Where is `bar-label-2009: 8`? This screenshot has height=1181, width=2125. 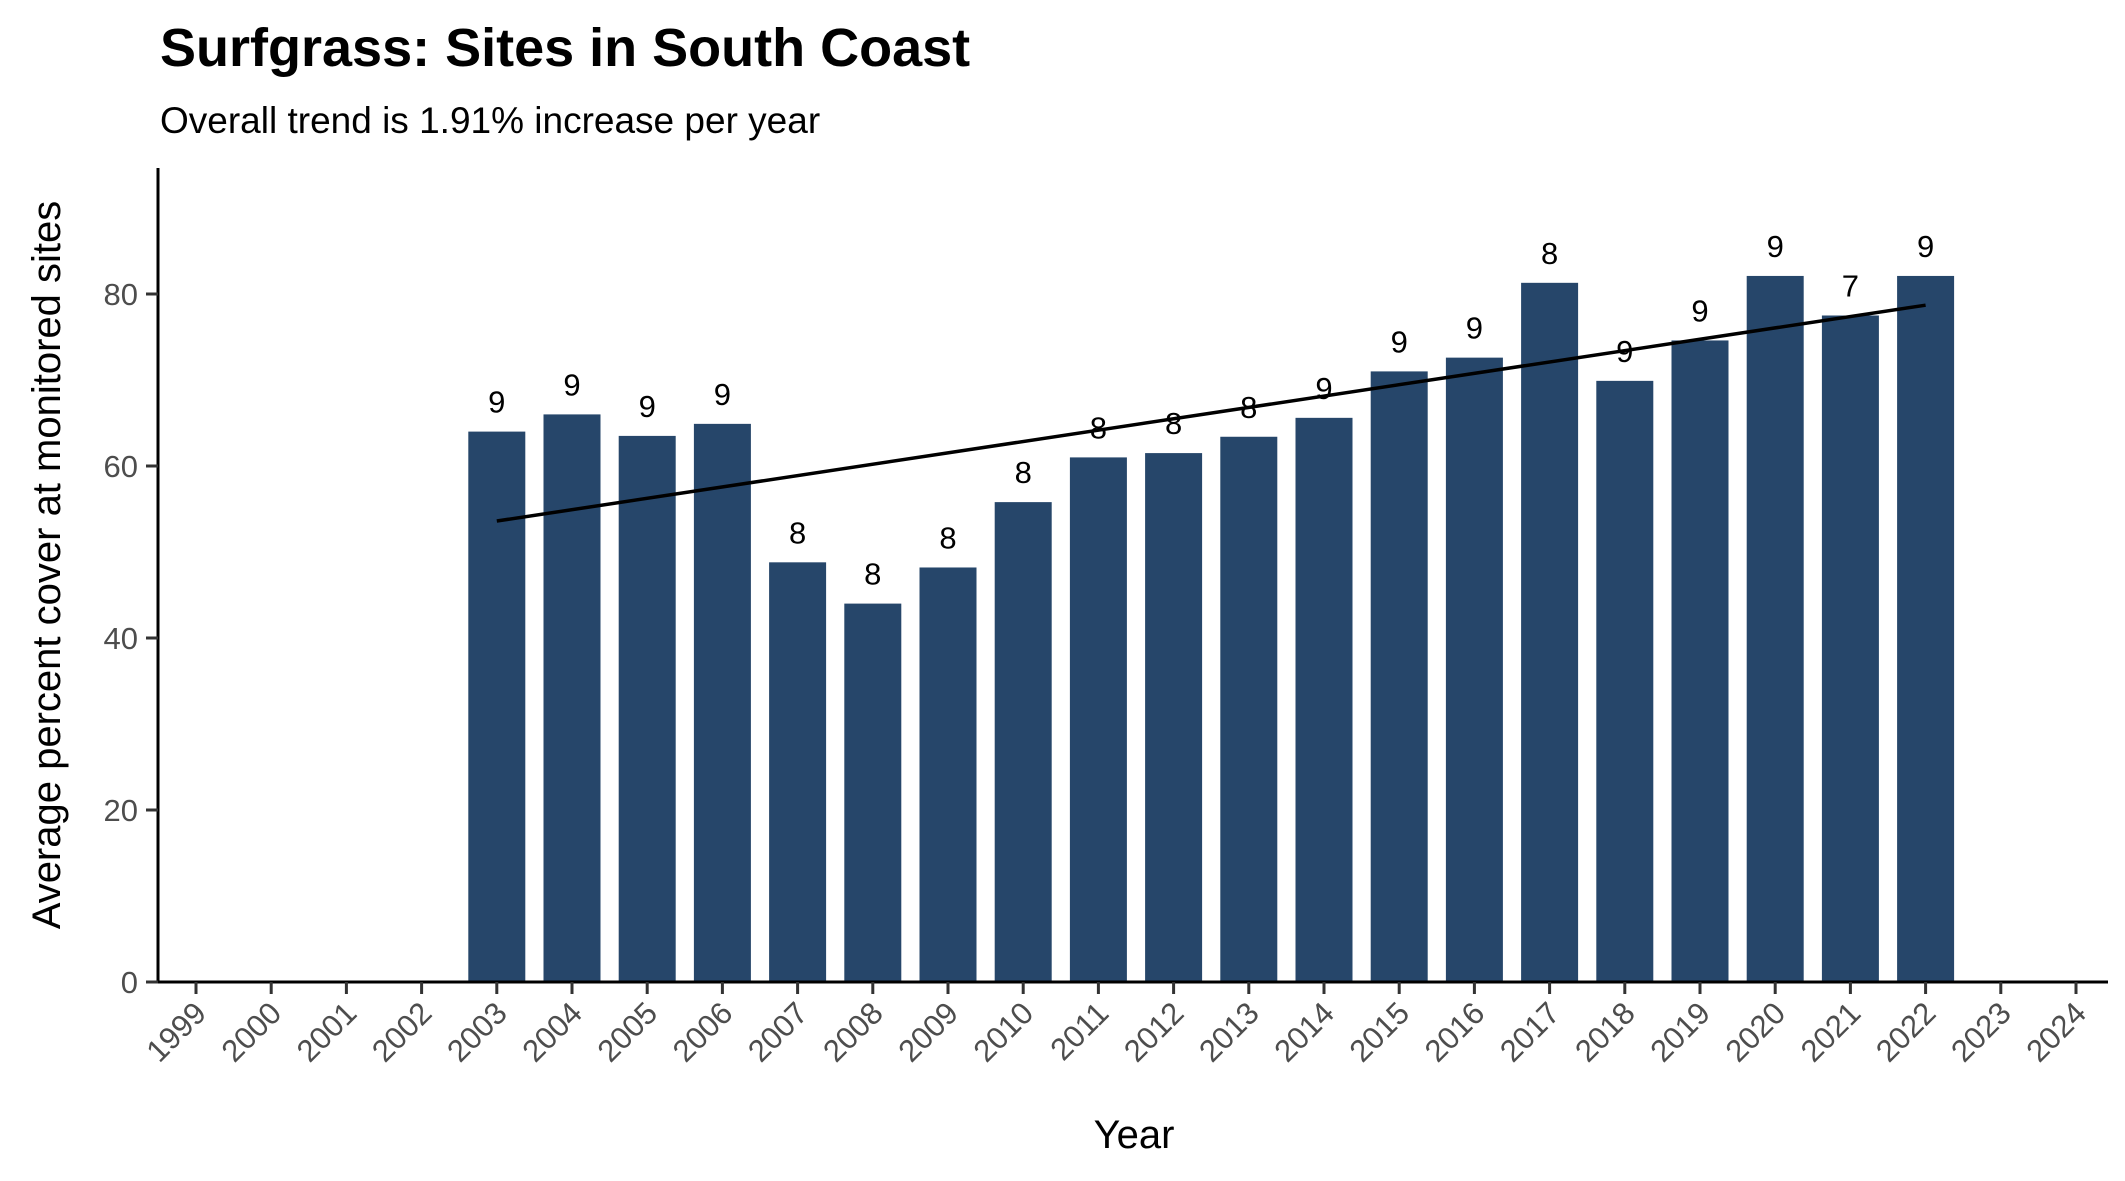 bar-label-2009: 8 is located at coordinates (947, 537).